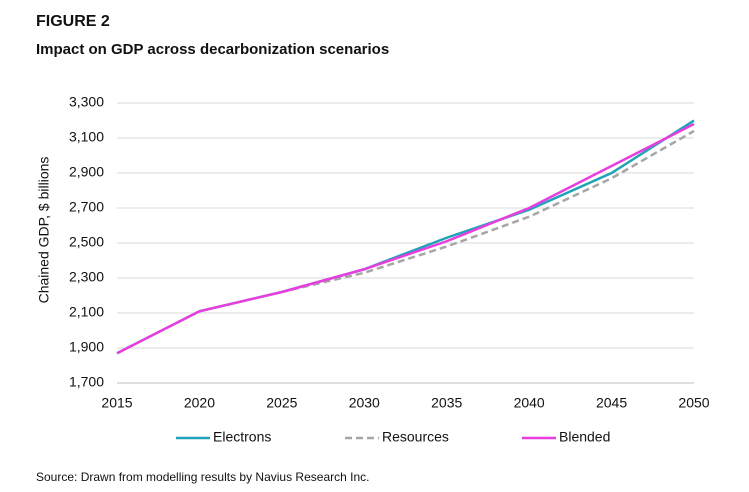  What do you see at coordinates (584, 437) in the screenshot?
I see `legend-label: Blended` at bounding box center [584, 437].